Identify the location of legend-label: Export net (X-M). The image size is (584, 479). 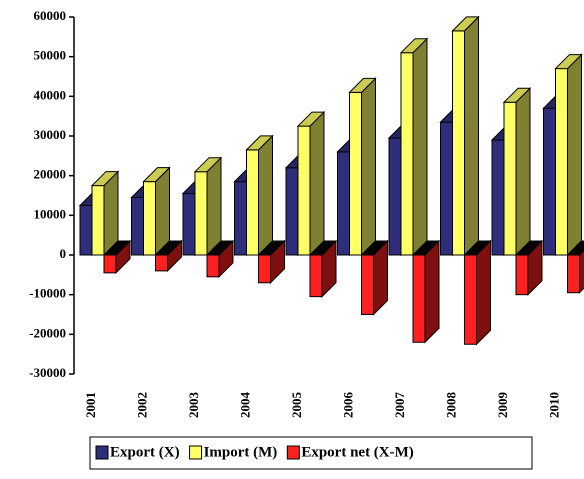
(357, 452).